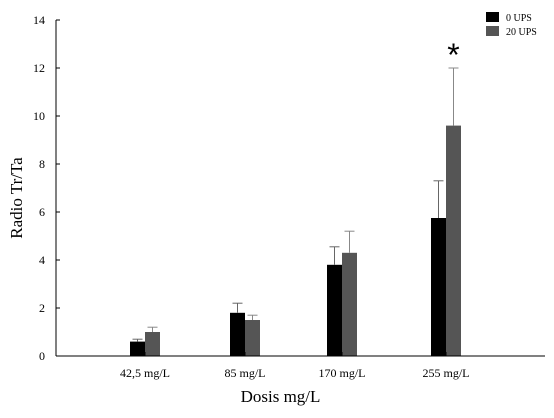  Describe the element at coordinates (145, 373) in the screenshot. I see `x-tick-label: 42,5 mg/L` at that location.